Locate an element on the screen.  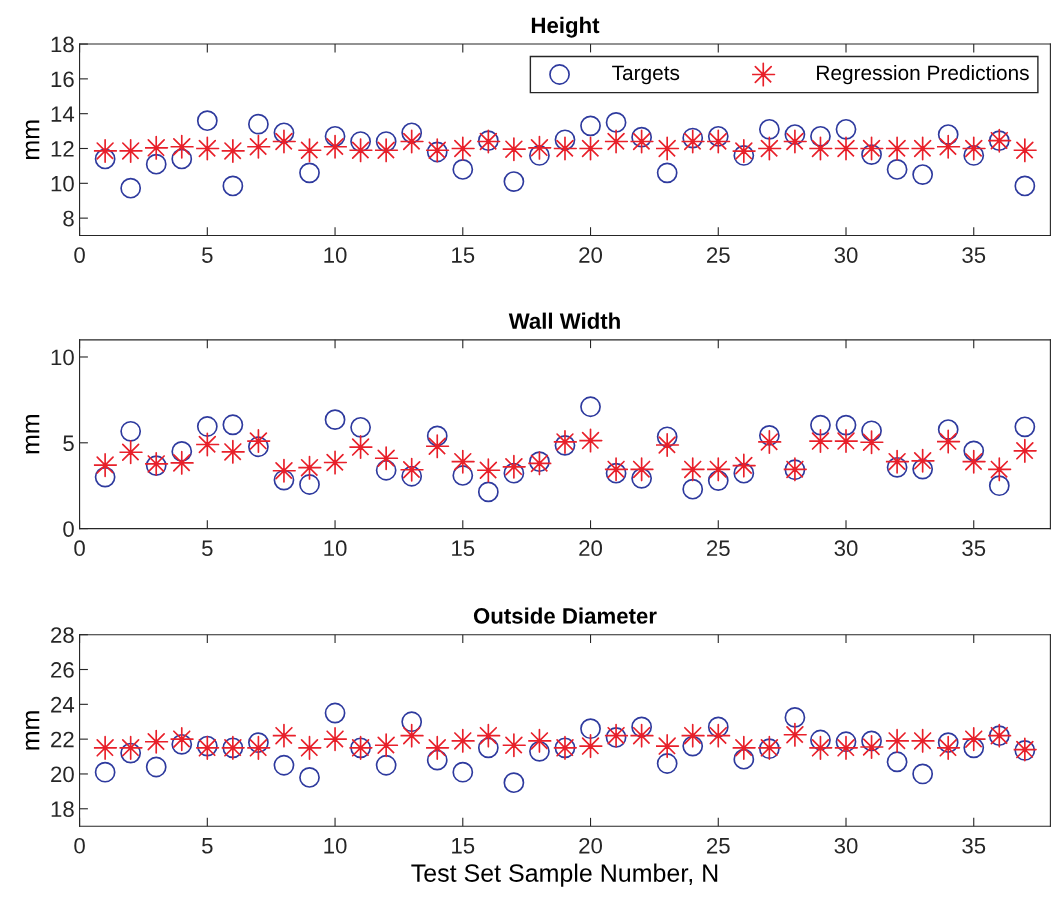
y-tick-label: 8 is located at coordinates (68, 218).